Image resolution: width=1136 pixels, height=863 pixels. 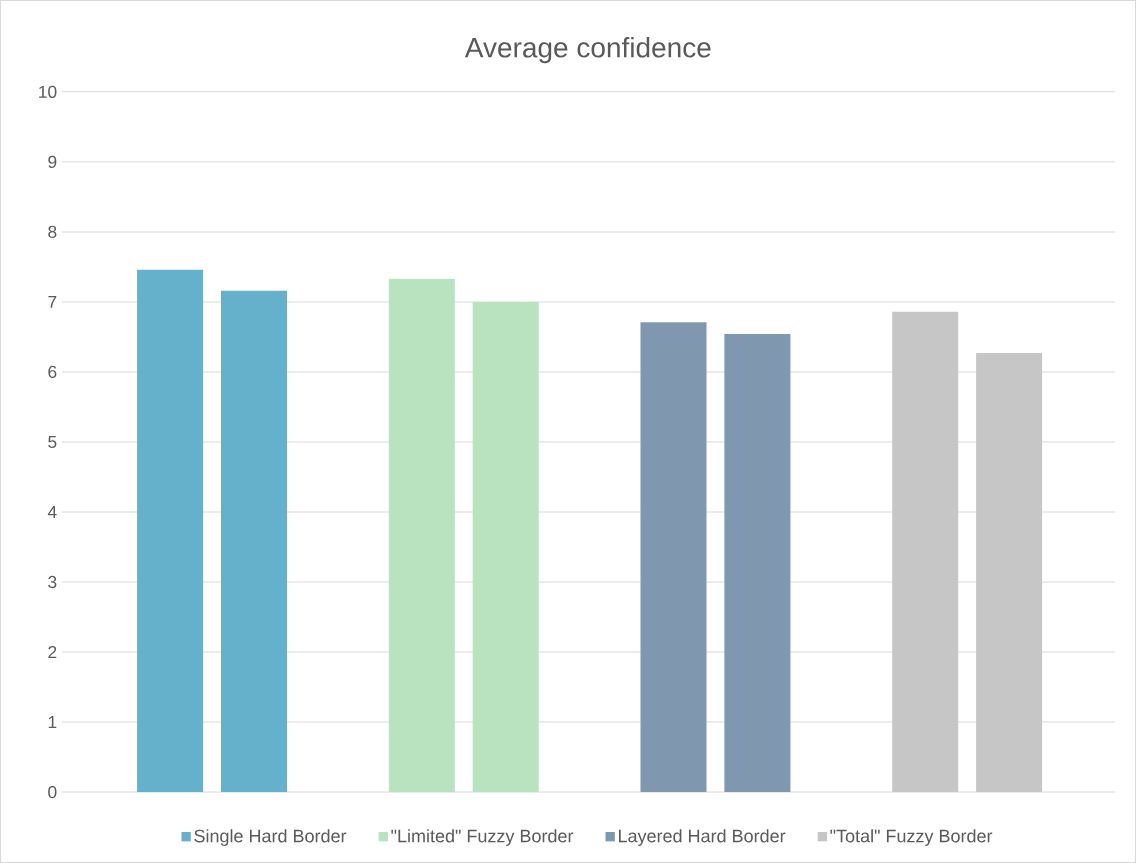 I want to click on legend-label: Layered Hard Border, so click(x=702, y=837).